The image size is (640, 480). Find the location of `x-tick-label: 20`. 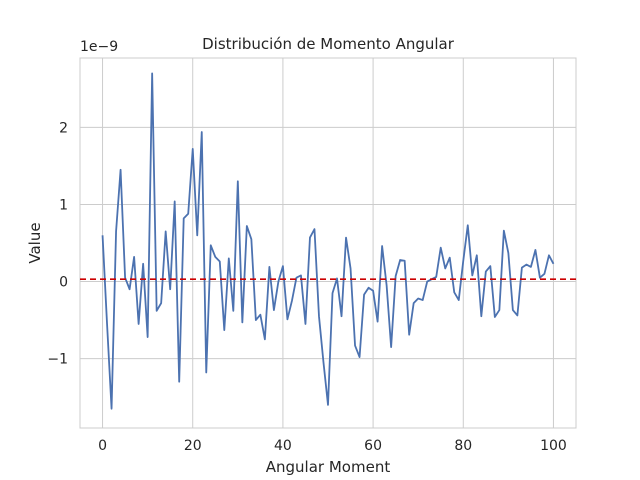

x-tick-label: 20 is located at coordinates (193, 446).